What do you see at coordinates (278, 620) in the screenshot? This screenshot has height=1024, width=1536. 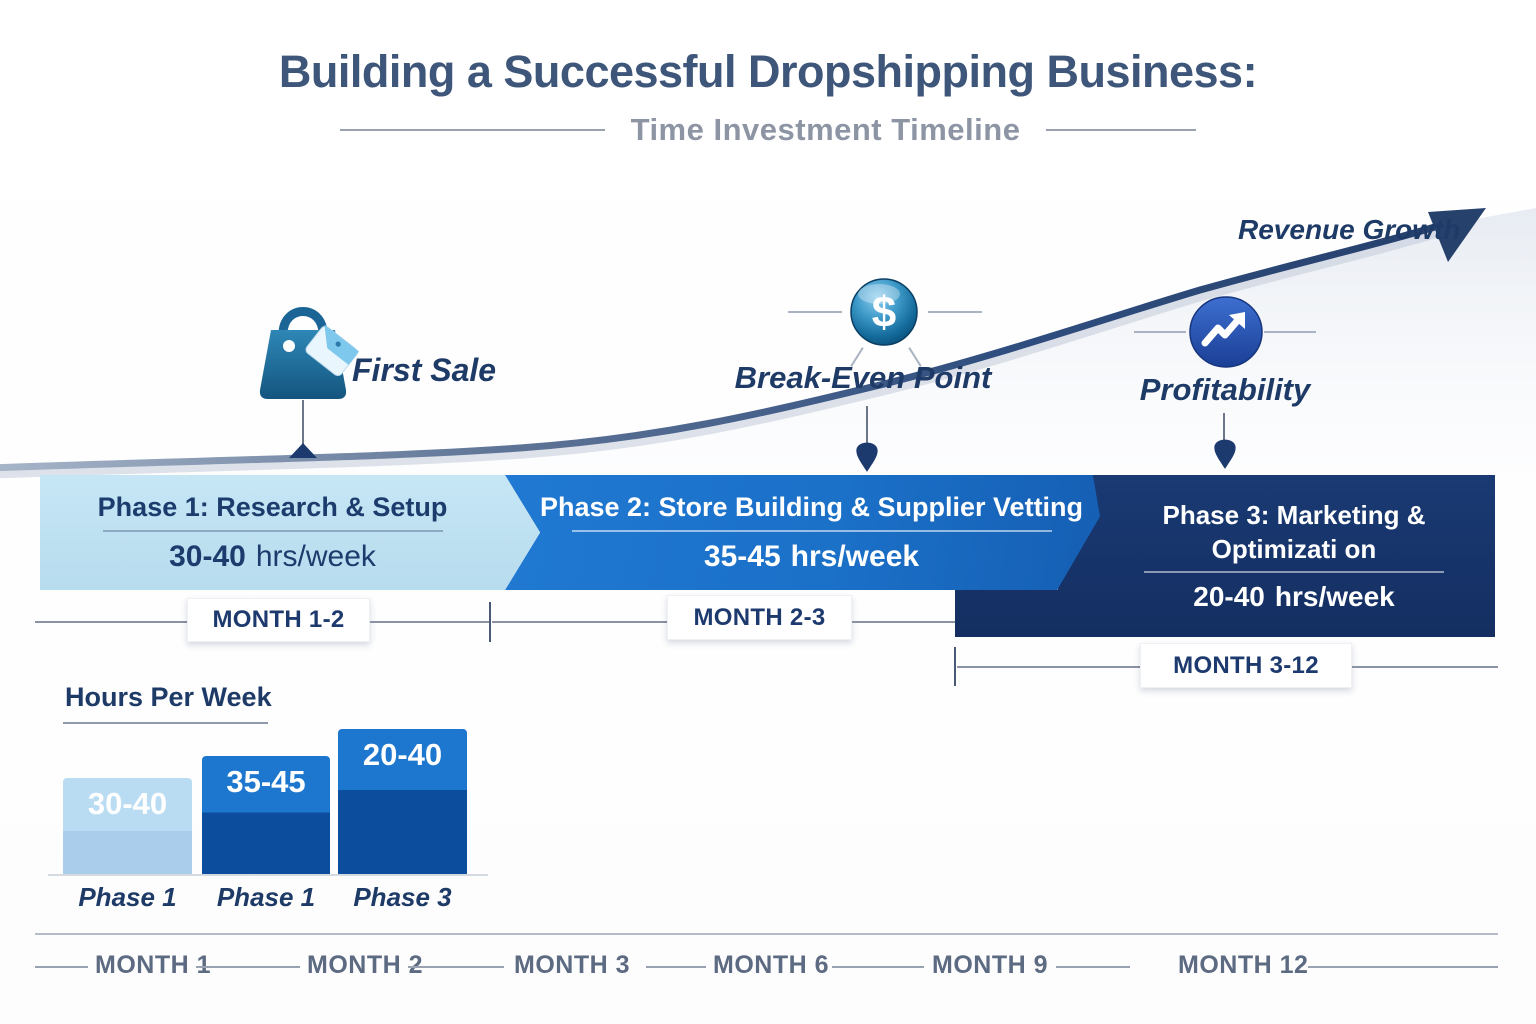 I see `month-range-phase-1: MONTH 1-2` at bounding box center [278, 620].